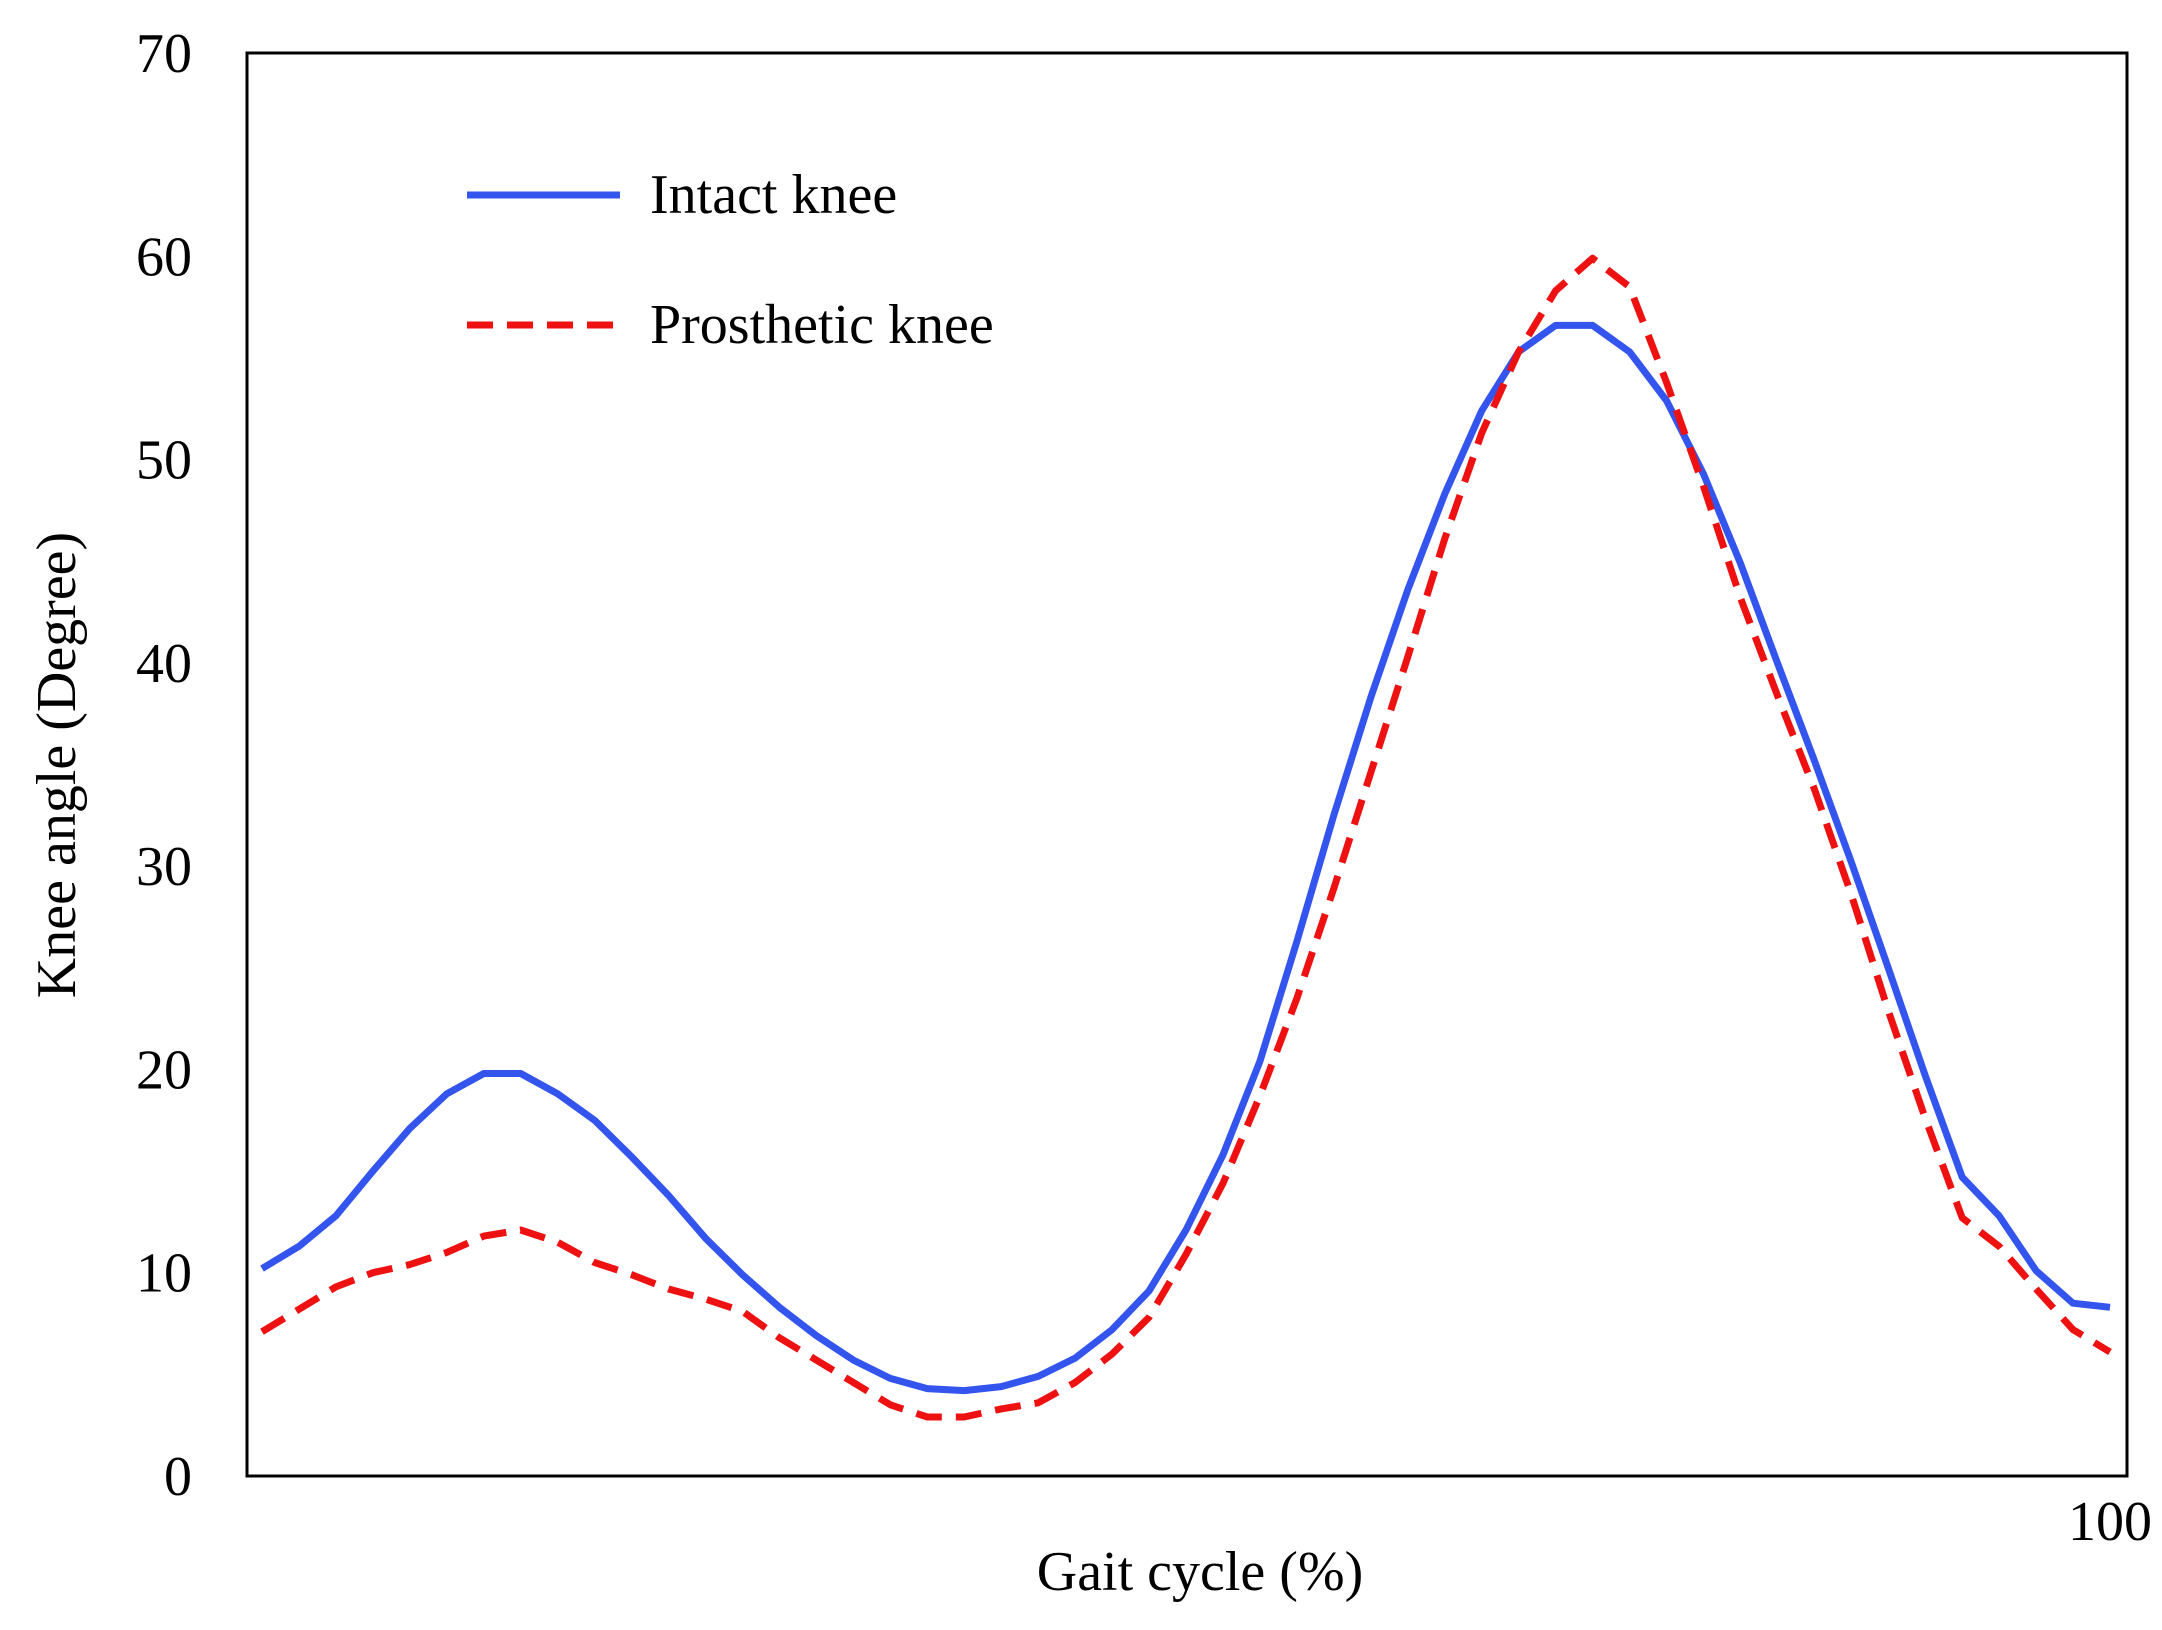 This screenshot has width=2162, height=1630. What do you see at coordinates (164, 1274) in the screenshot?
I see `y-tick-label-10: 10` at bounding box center [164, 1274].